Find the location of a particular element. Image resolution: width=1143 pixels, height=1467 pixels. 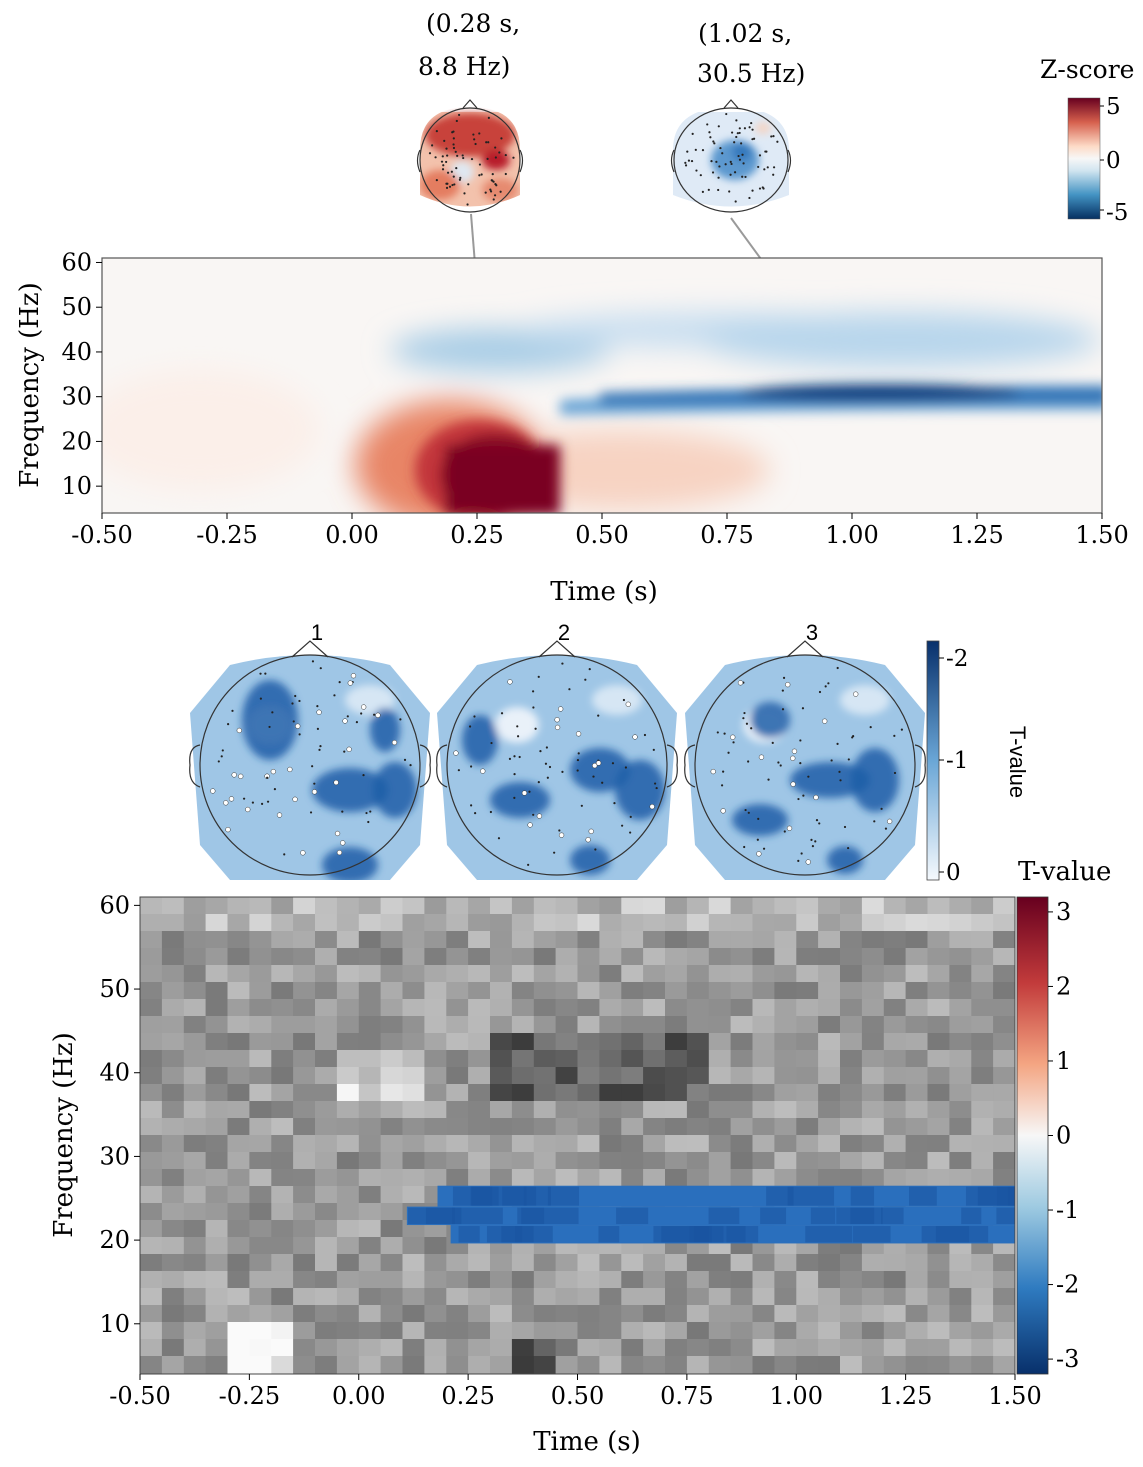

tvalue-x-ticks: -0.50 -0.25 0.00 0.25 0.50 0.75 1.00 1.25 1.50 is located at coordinates (575, 1392).